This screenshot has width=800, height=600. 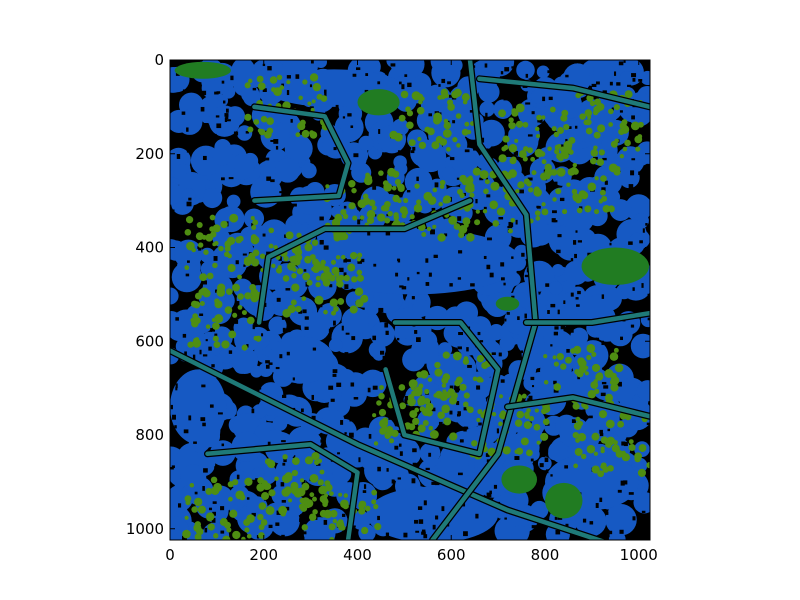 I want to click on road-south-loop, so click(x=442, y=388).